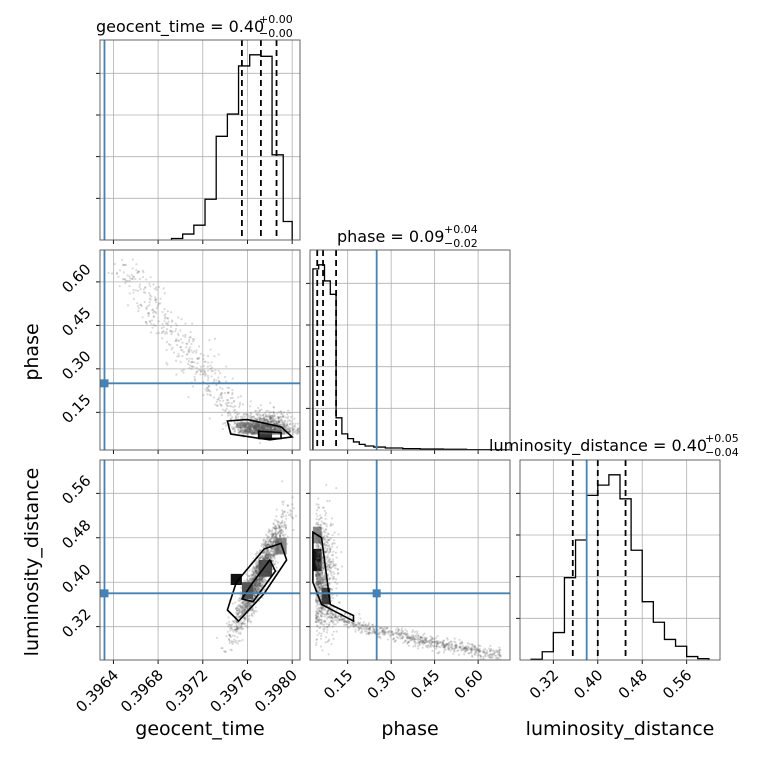 This screenshot has height=760, width=760. I want to click on xtick-label-geocent_time: 0.3976, so click(231, 691).